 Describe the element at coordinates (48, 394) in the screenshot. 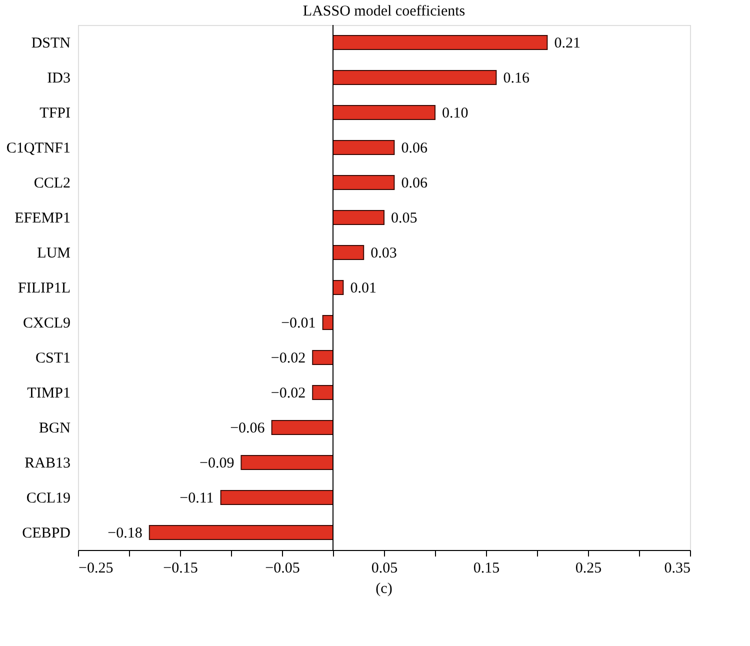

I see `y-tick-label: TIMP1` at that location.